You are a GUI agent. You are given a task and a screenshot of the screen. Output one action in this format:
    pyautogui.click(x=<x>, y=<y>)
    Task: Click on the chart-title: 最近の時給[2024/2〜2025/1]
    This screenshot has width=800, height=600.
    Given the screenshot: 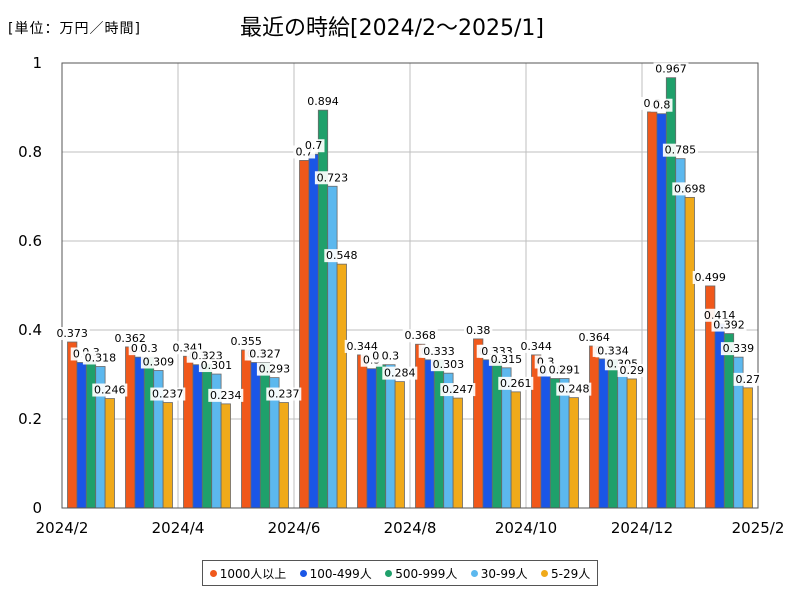 What is the action you would take?
    pyautogui.click(x=392, y=28)
    